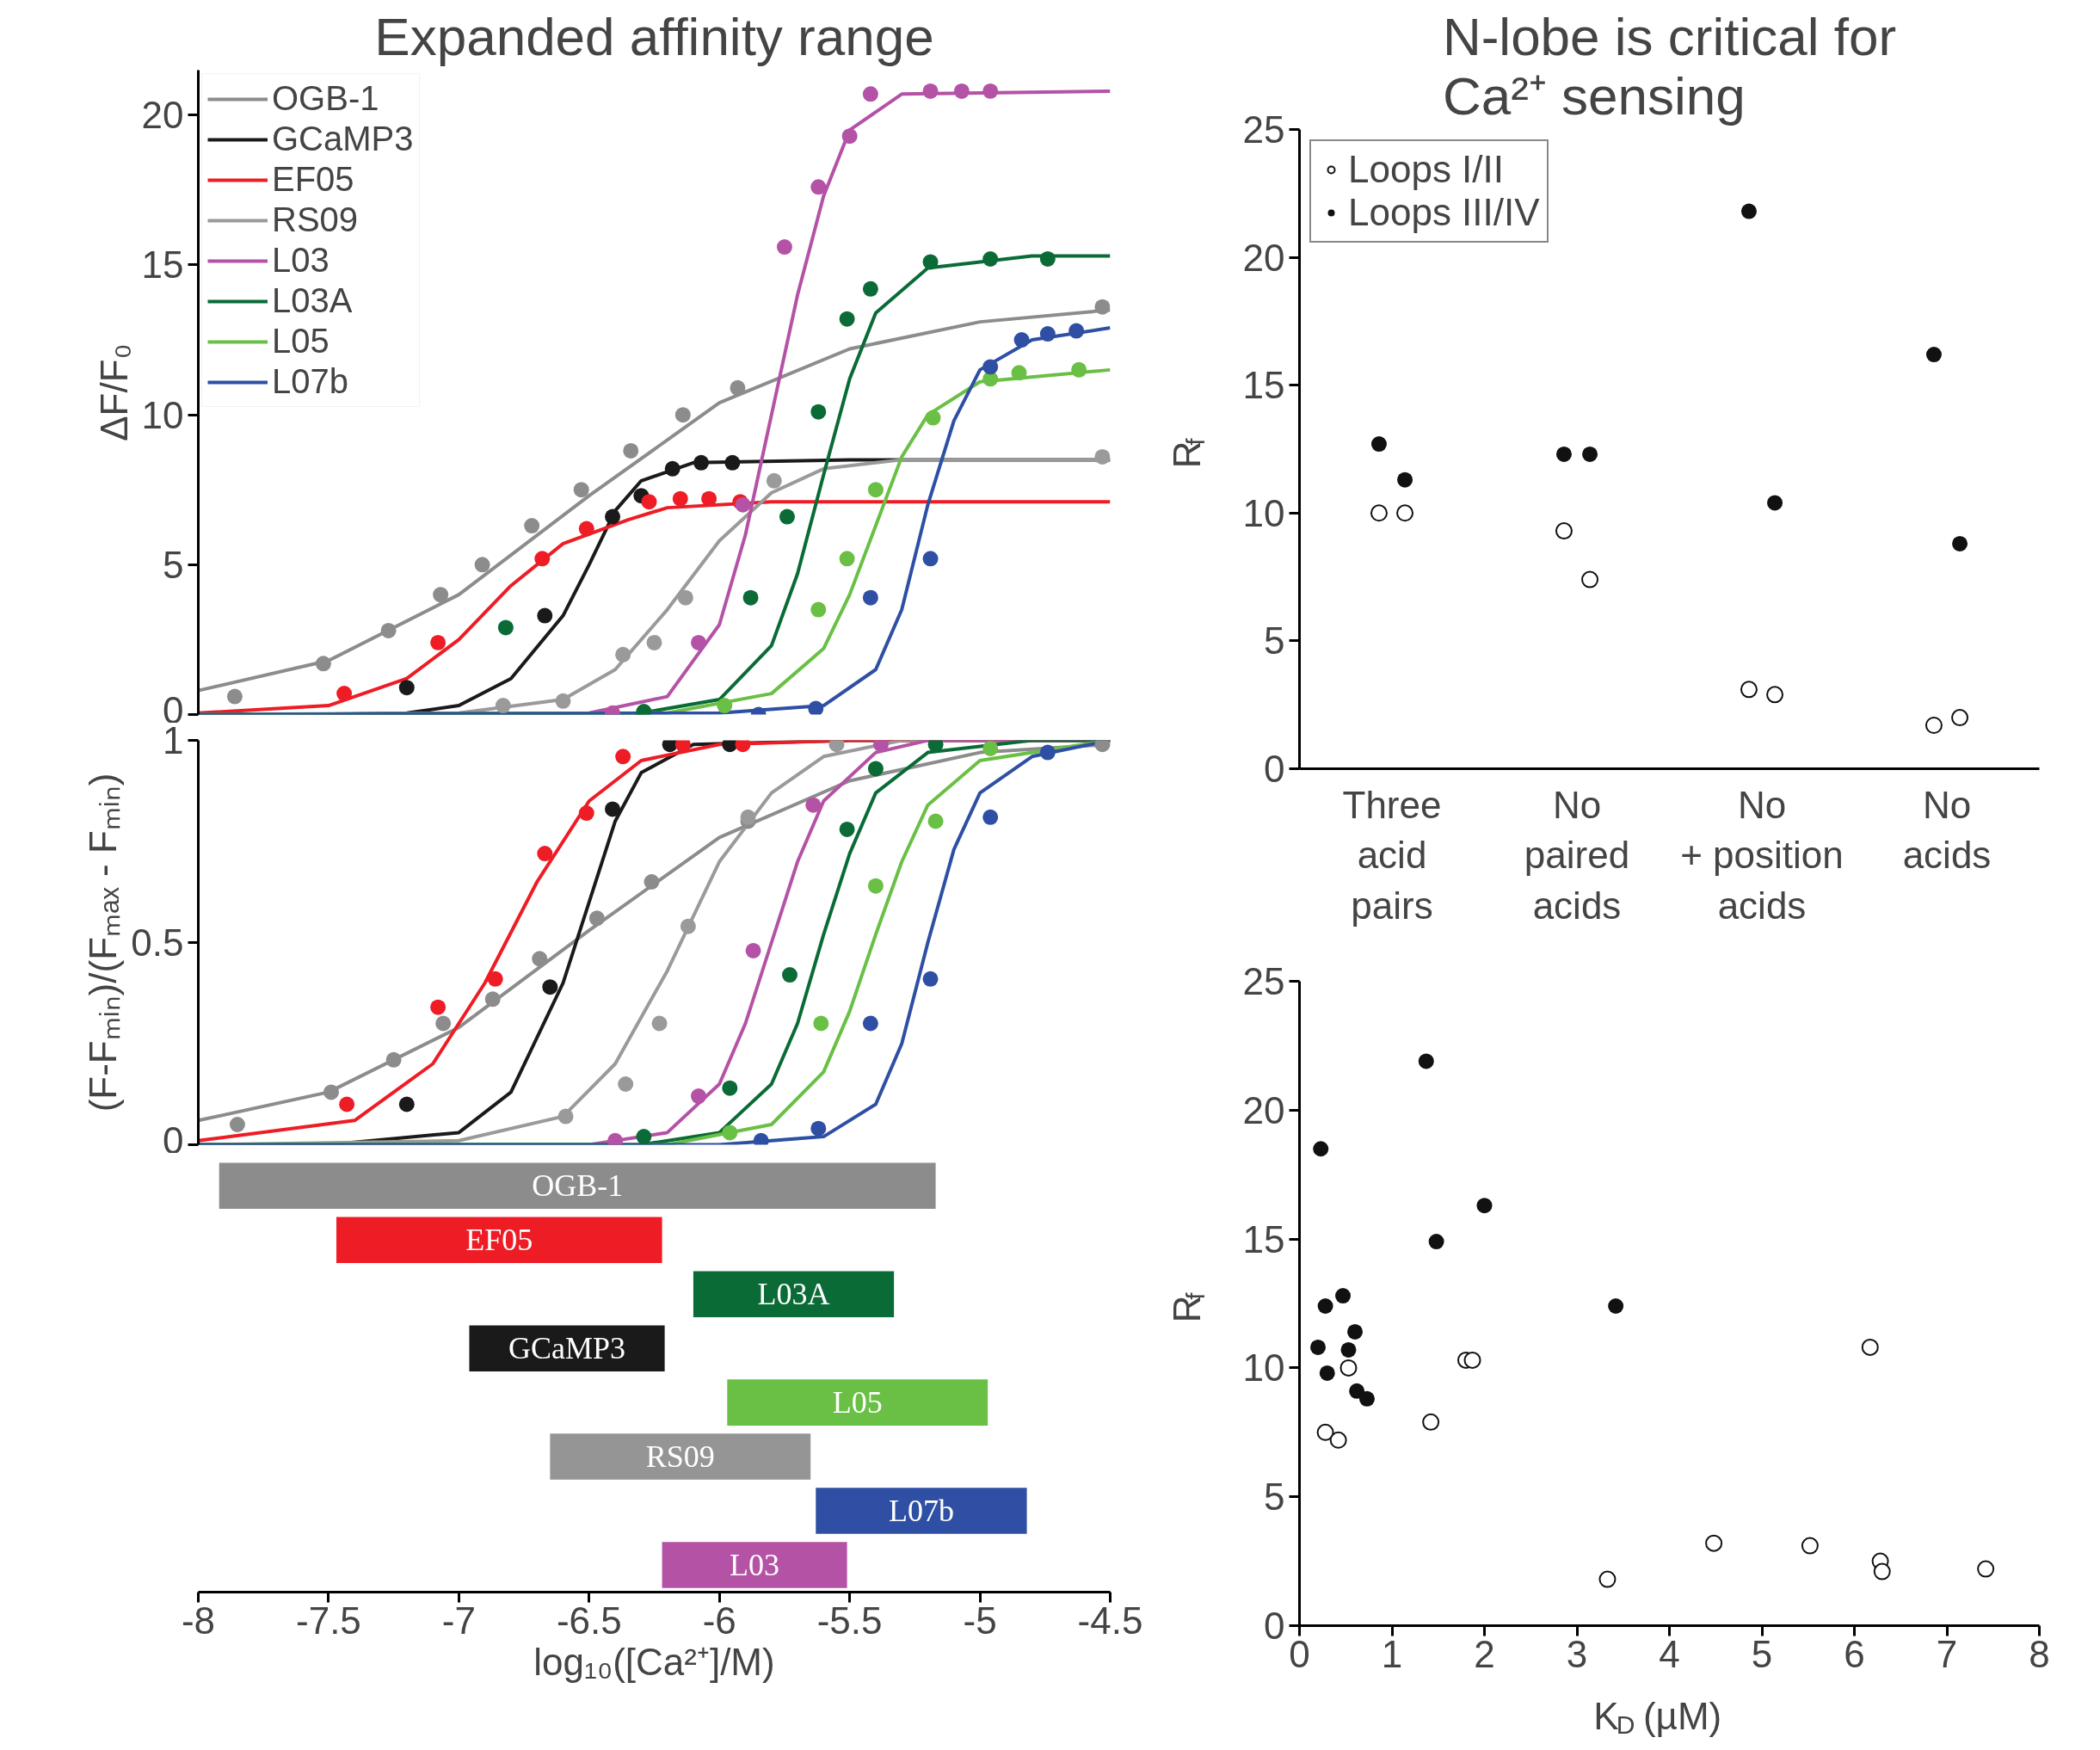 The width and height of the screenshot is (2100, 1750). What do you see at coordinates (343, 139) in the screenshot?
I see `legend-label: GCaMP3` at bounding box center [343, 139].